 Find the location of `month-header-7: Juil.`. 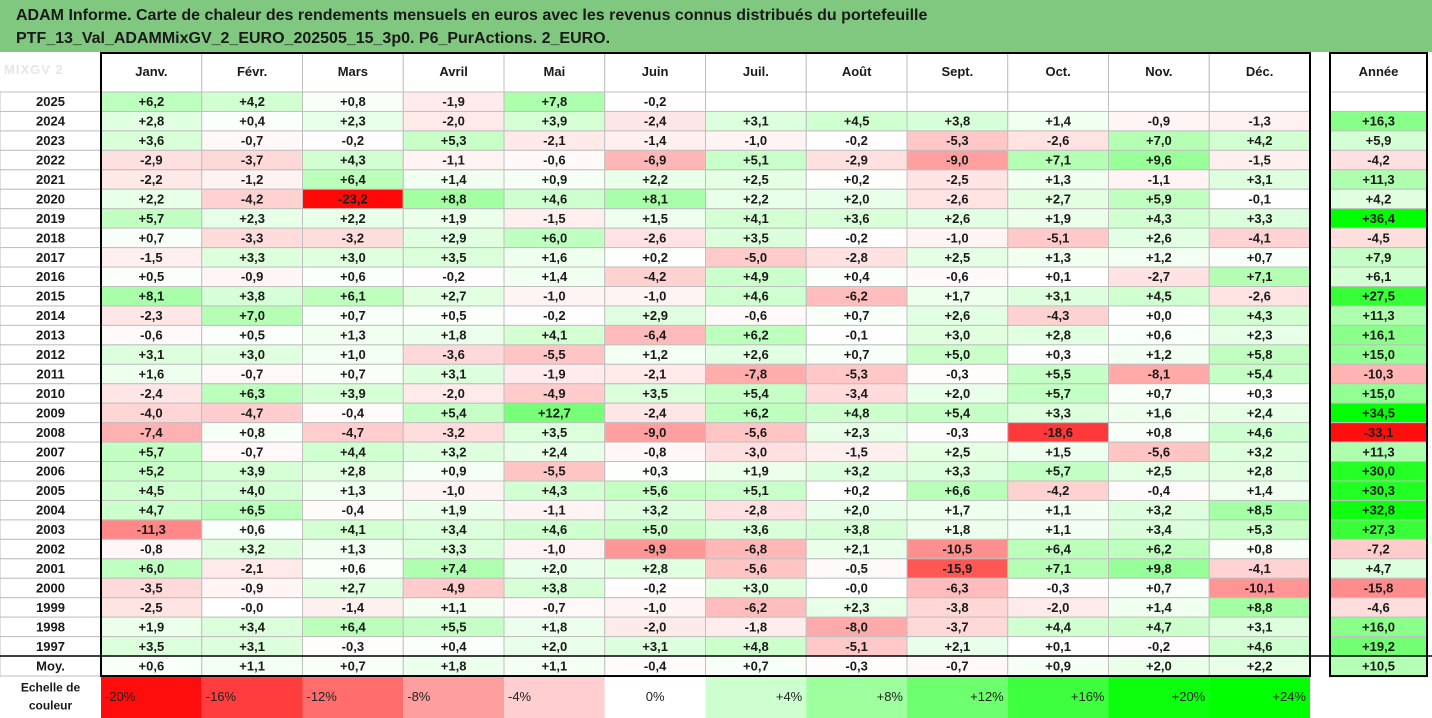

month-header-7: Juil. is located at coordinates (756, 71).